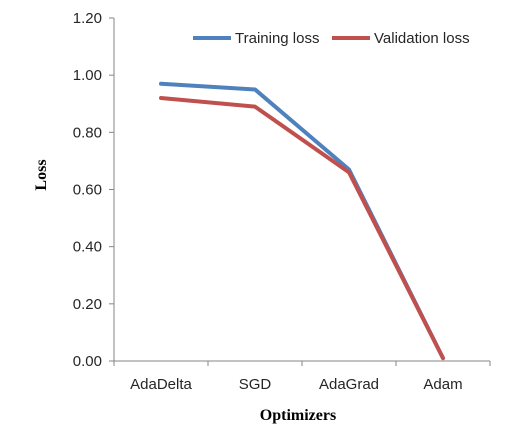 The width and height of the screenshot is (505, 432). Describe the element at coordinates (161, 384) in the screenshot. I see `x-tick-label: AdaDelta` at that location.